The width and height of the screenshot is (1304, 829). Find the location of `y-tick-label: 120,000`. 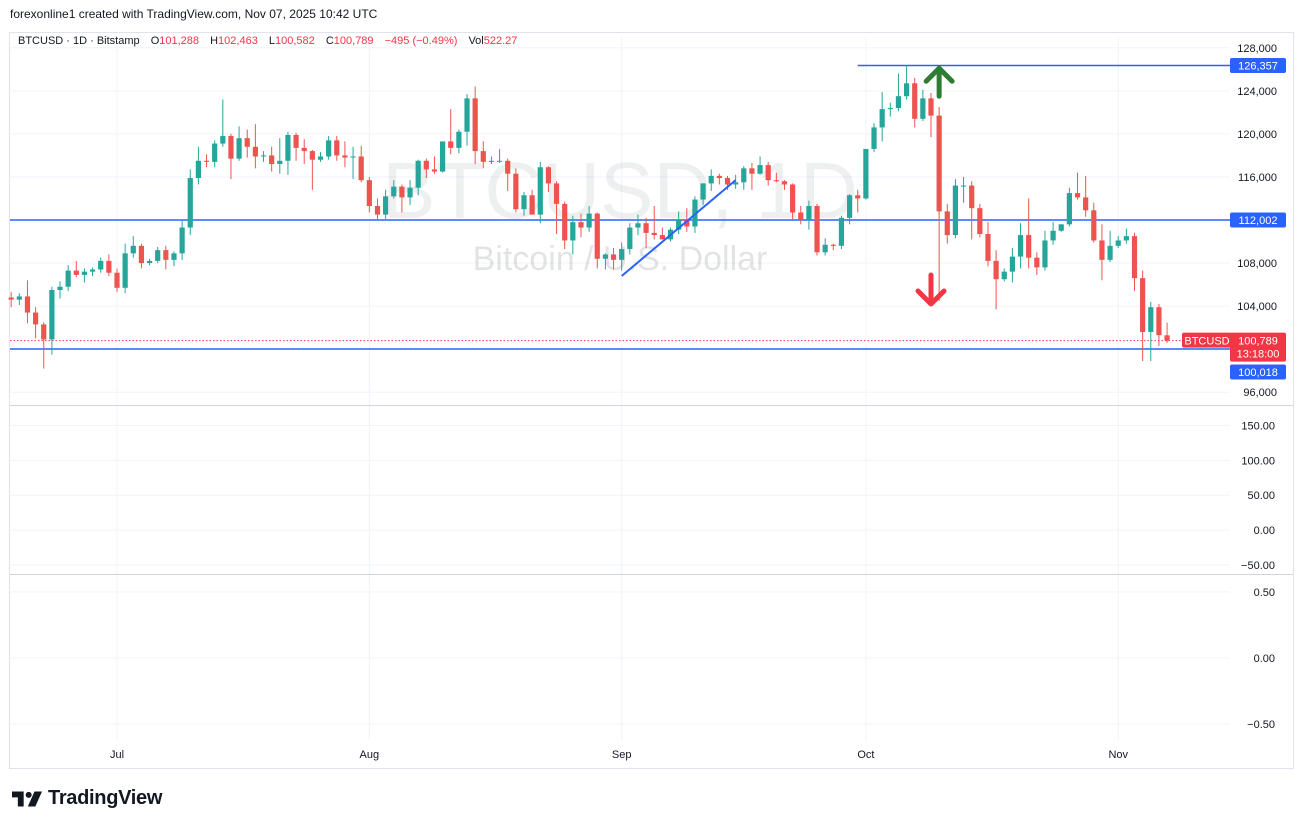

y-tick-label: 120,000 is located at coordinates (1257, 135).